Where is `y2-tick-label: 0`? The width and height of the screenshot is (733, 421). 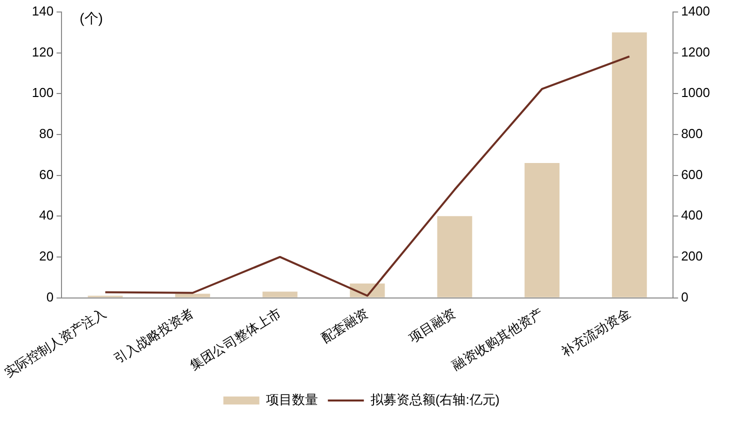
y2-tick-label: 0 is located at coordinates (684, 296).